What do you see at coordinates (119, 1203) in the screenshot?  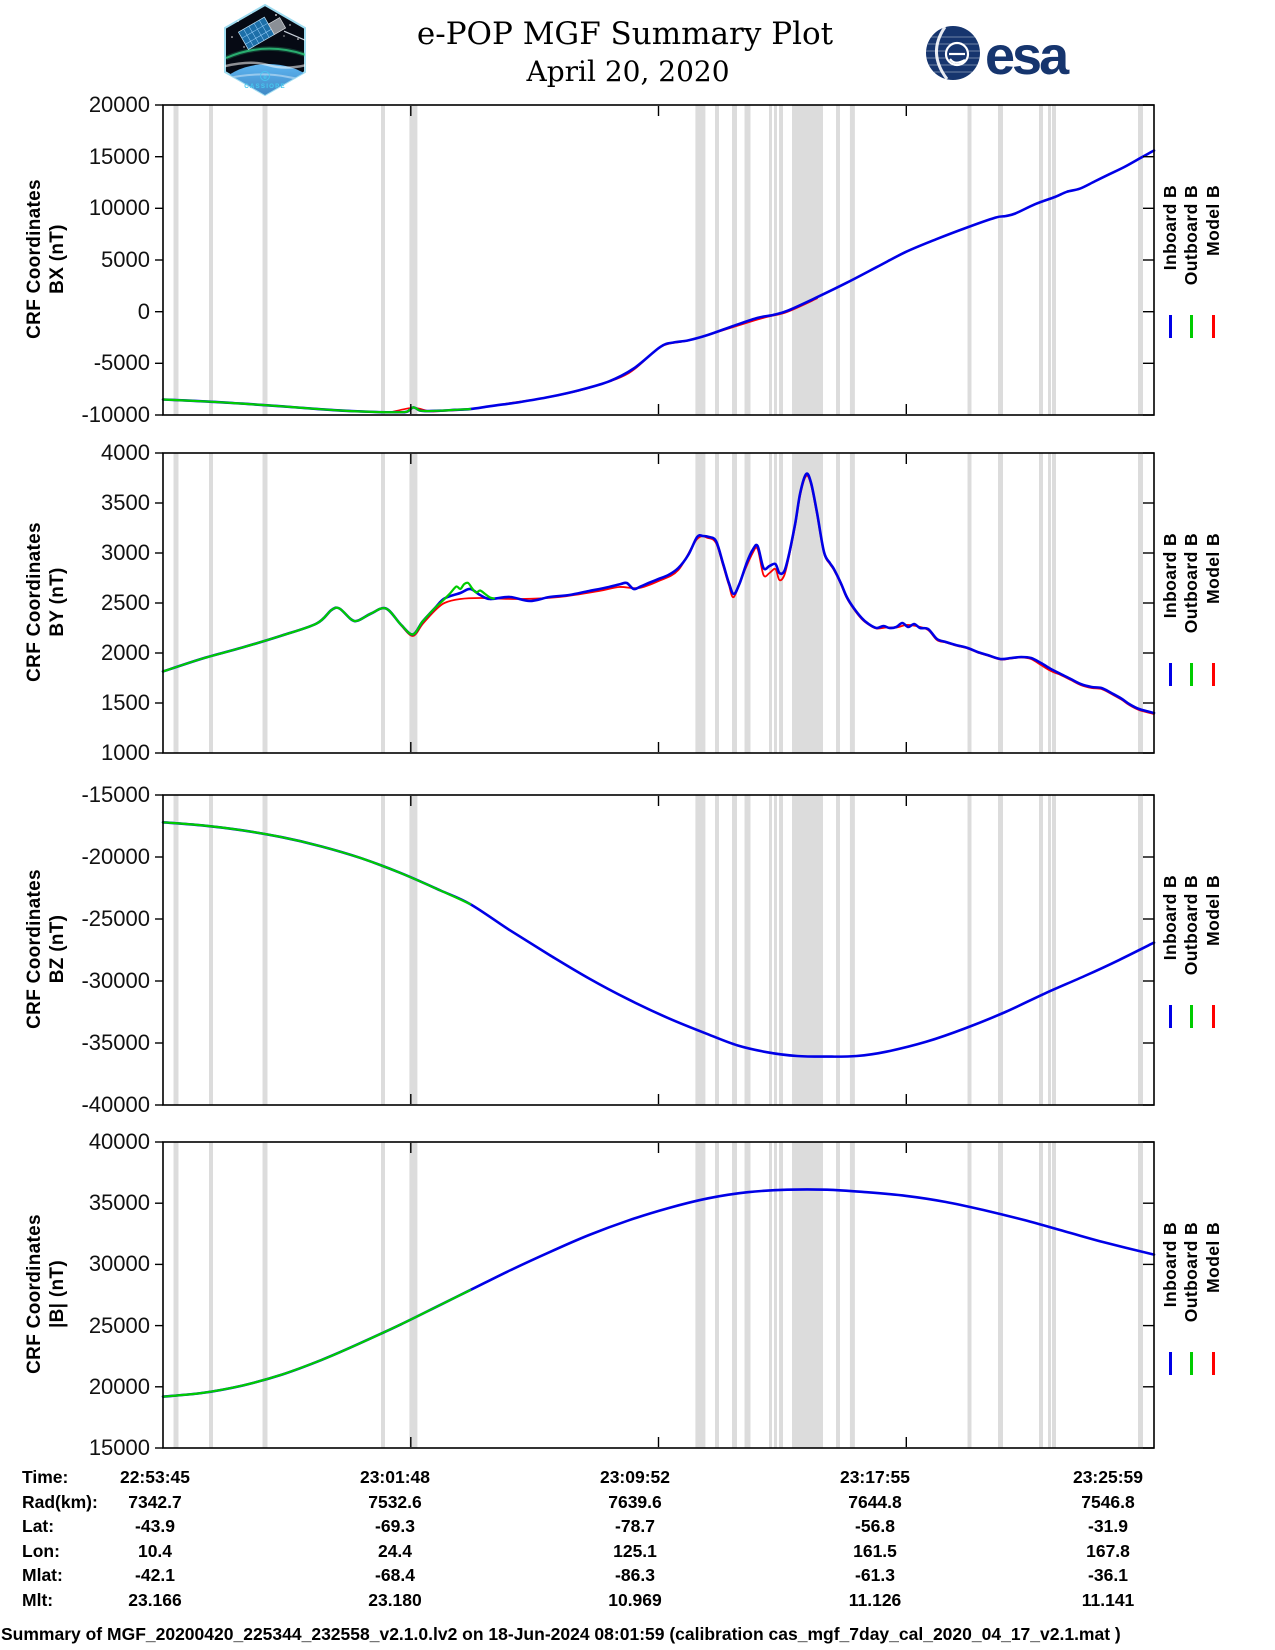 I see `y-tick-label: 35000` at bounding box center [119, 1203].